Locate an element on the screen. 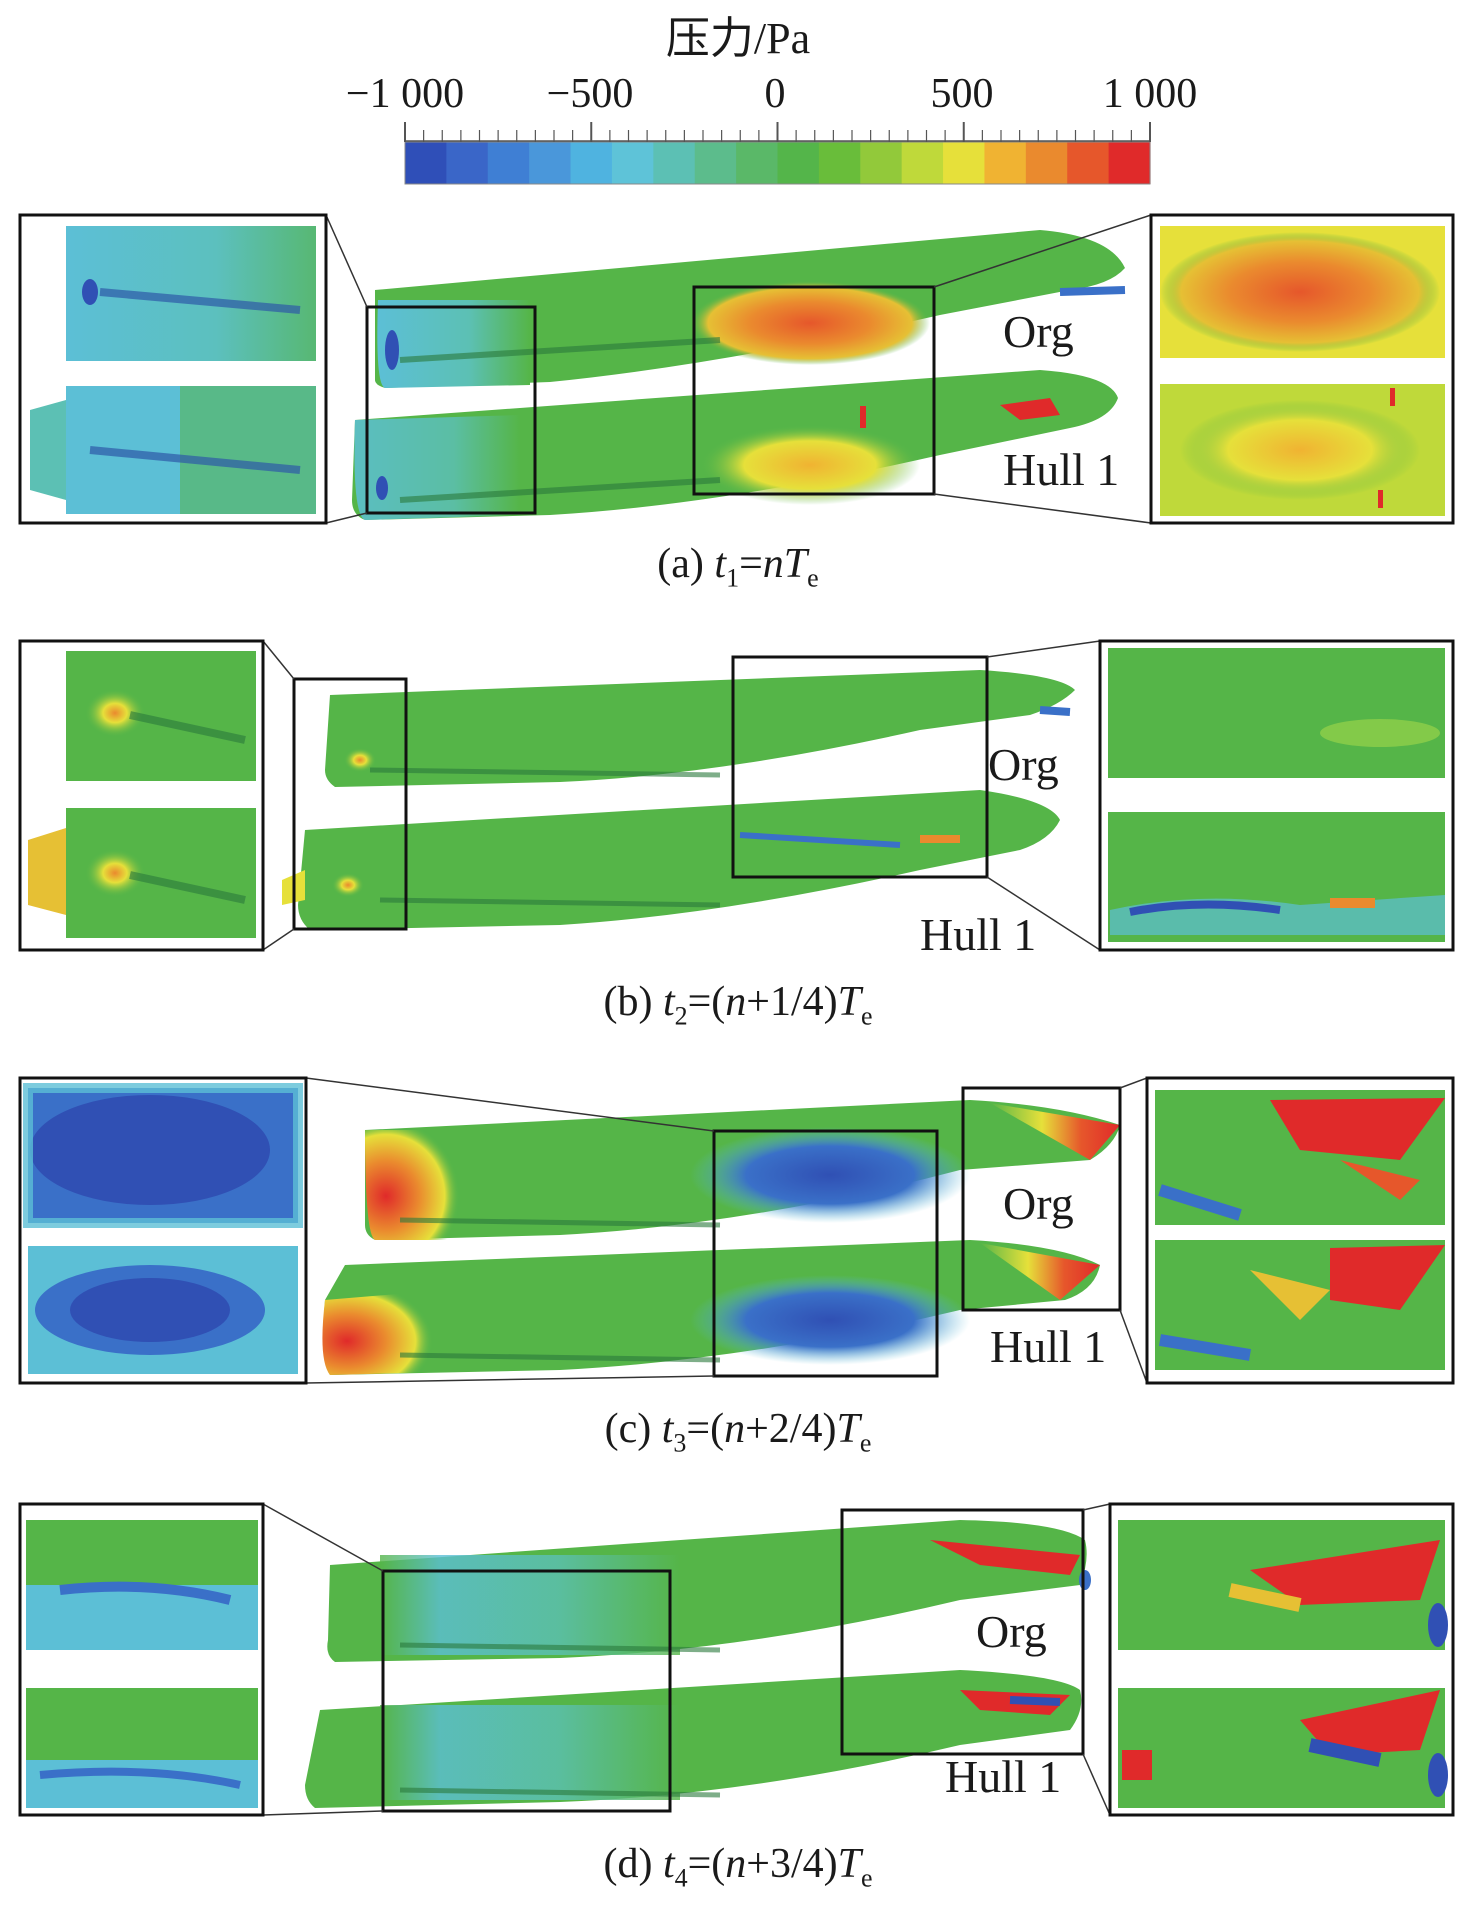 Image resolution: width=1476 pixels, height=1909 pixels. colorbar-tick-label: 1 000 is located at coordinates (1150, 94).